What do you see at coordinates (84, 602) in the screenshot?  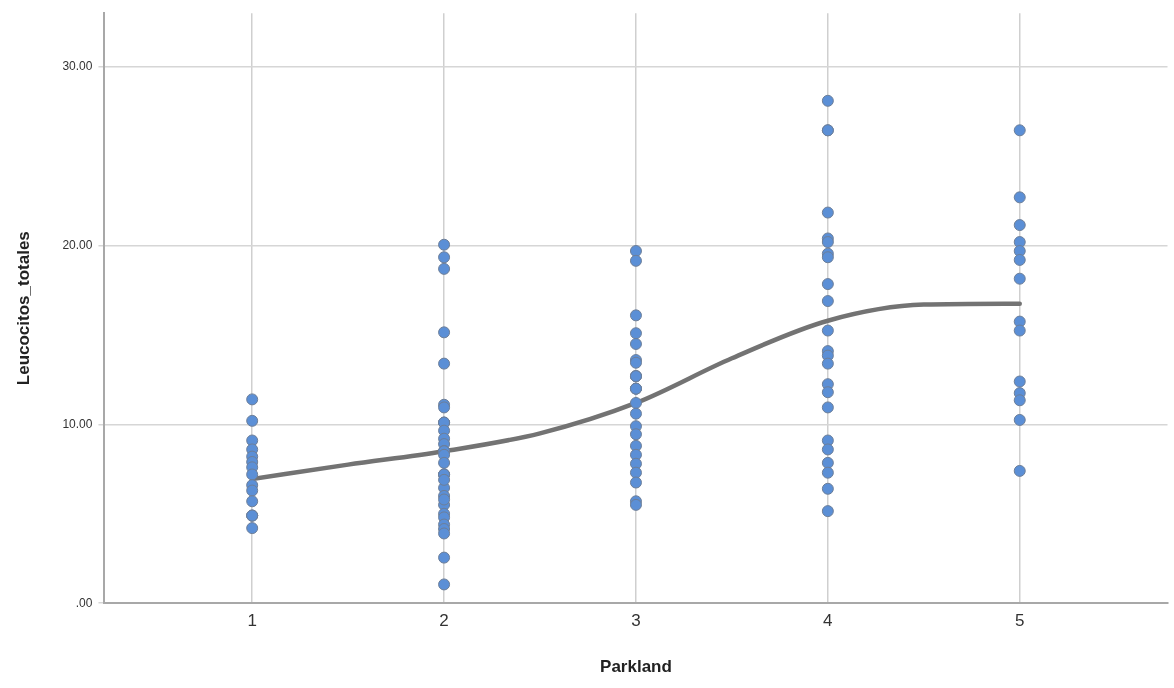 I see `y-tick-label: .00` at bounding box center [84, 602].